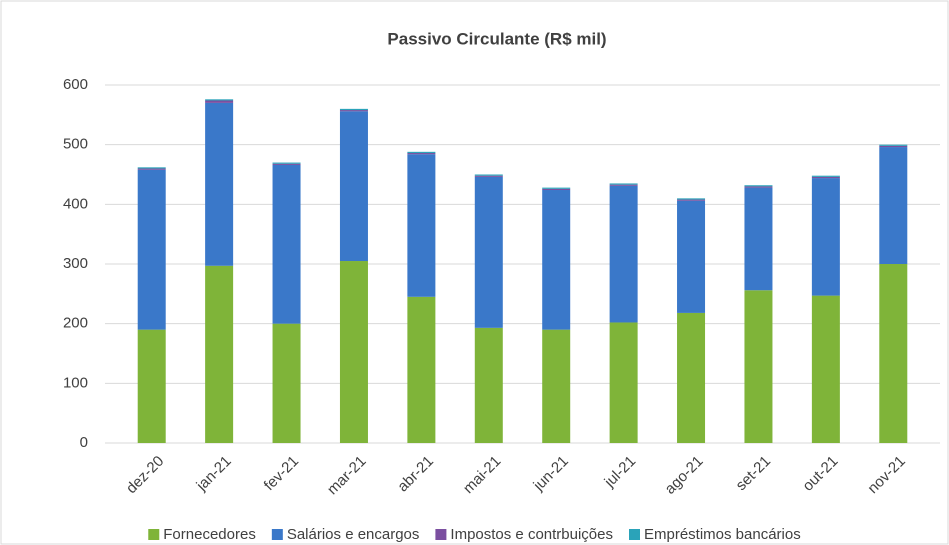 Image resolution: width=949 pixels, height=545 pixels. I want to click on y-tick-label: 100, so click(75, 382).